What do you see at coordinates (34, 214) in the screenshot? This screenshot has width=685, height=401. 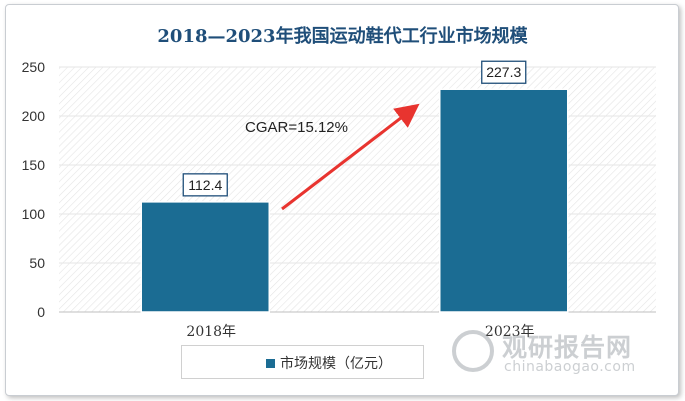 I see `y-tick-label: 100` at bounding box center [34, 214].